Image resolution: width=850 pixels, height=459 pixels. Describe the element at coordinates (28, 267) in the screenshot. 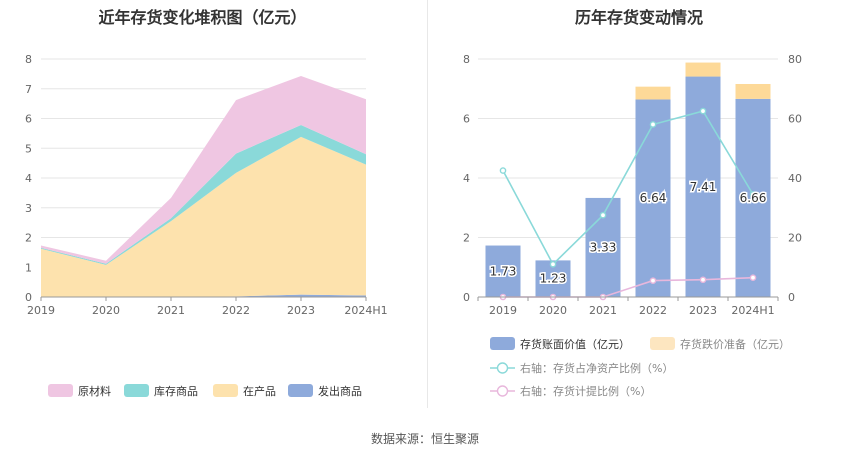

I see `y-tick-label: 1` at that location.